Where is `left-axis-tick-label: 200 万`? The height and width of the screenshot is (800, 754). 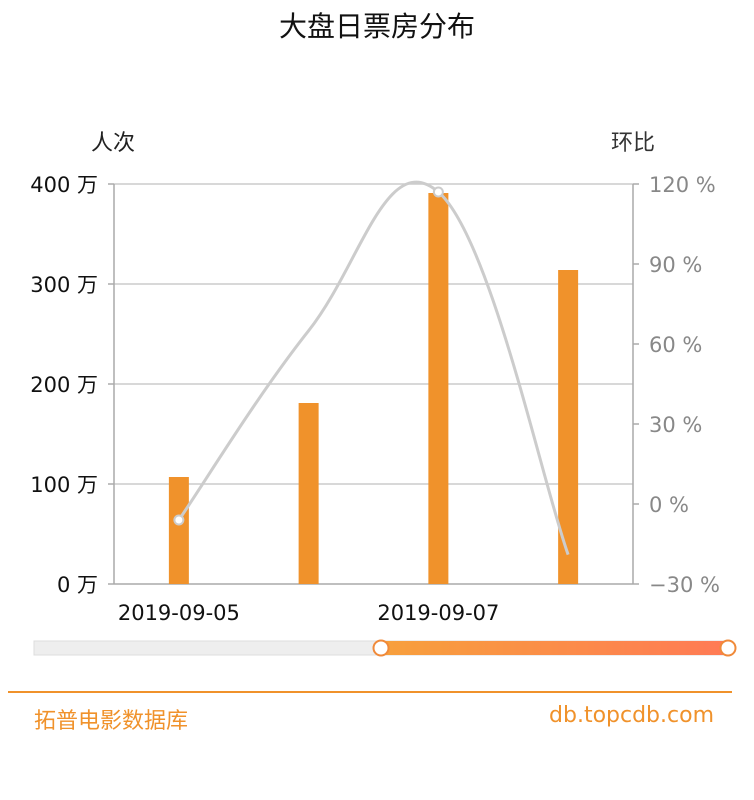 left-axis-tick-label: 200 万 is located at coordinates (64, 385).